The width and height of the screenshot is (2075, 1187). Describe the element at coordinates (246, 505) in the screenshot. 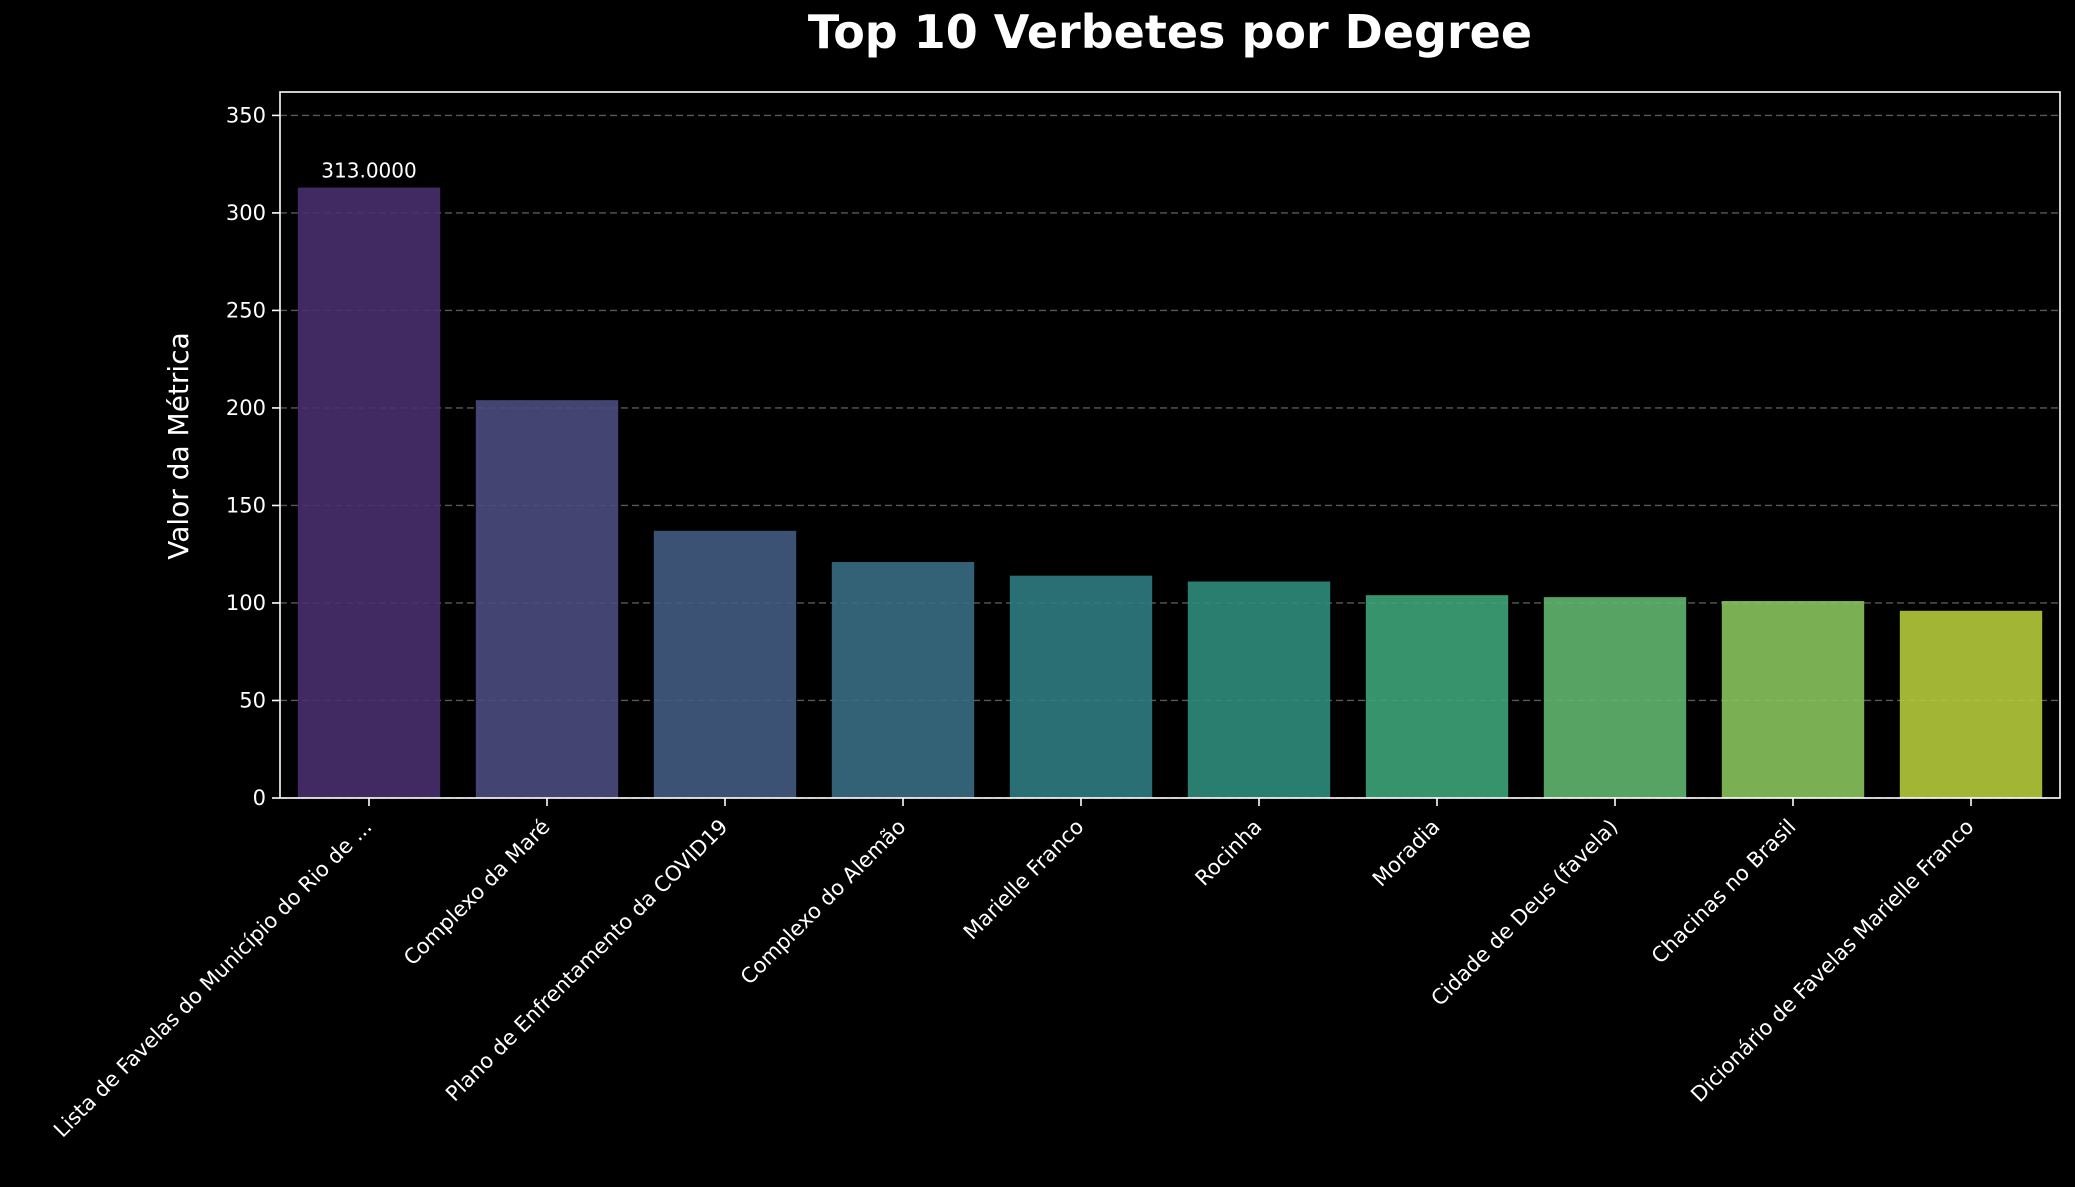

I see `y-tick-label: 150` at that location.